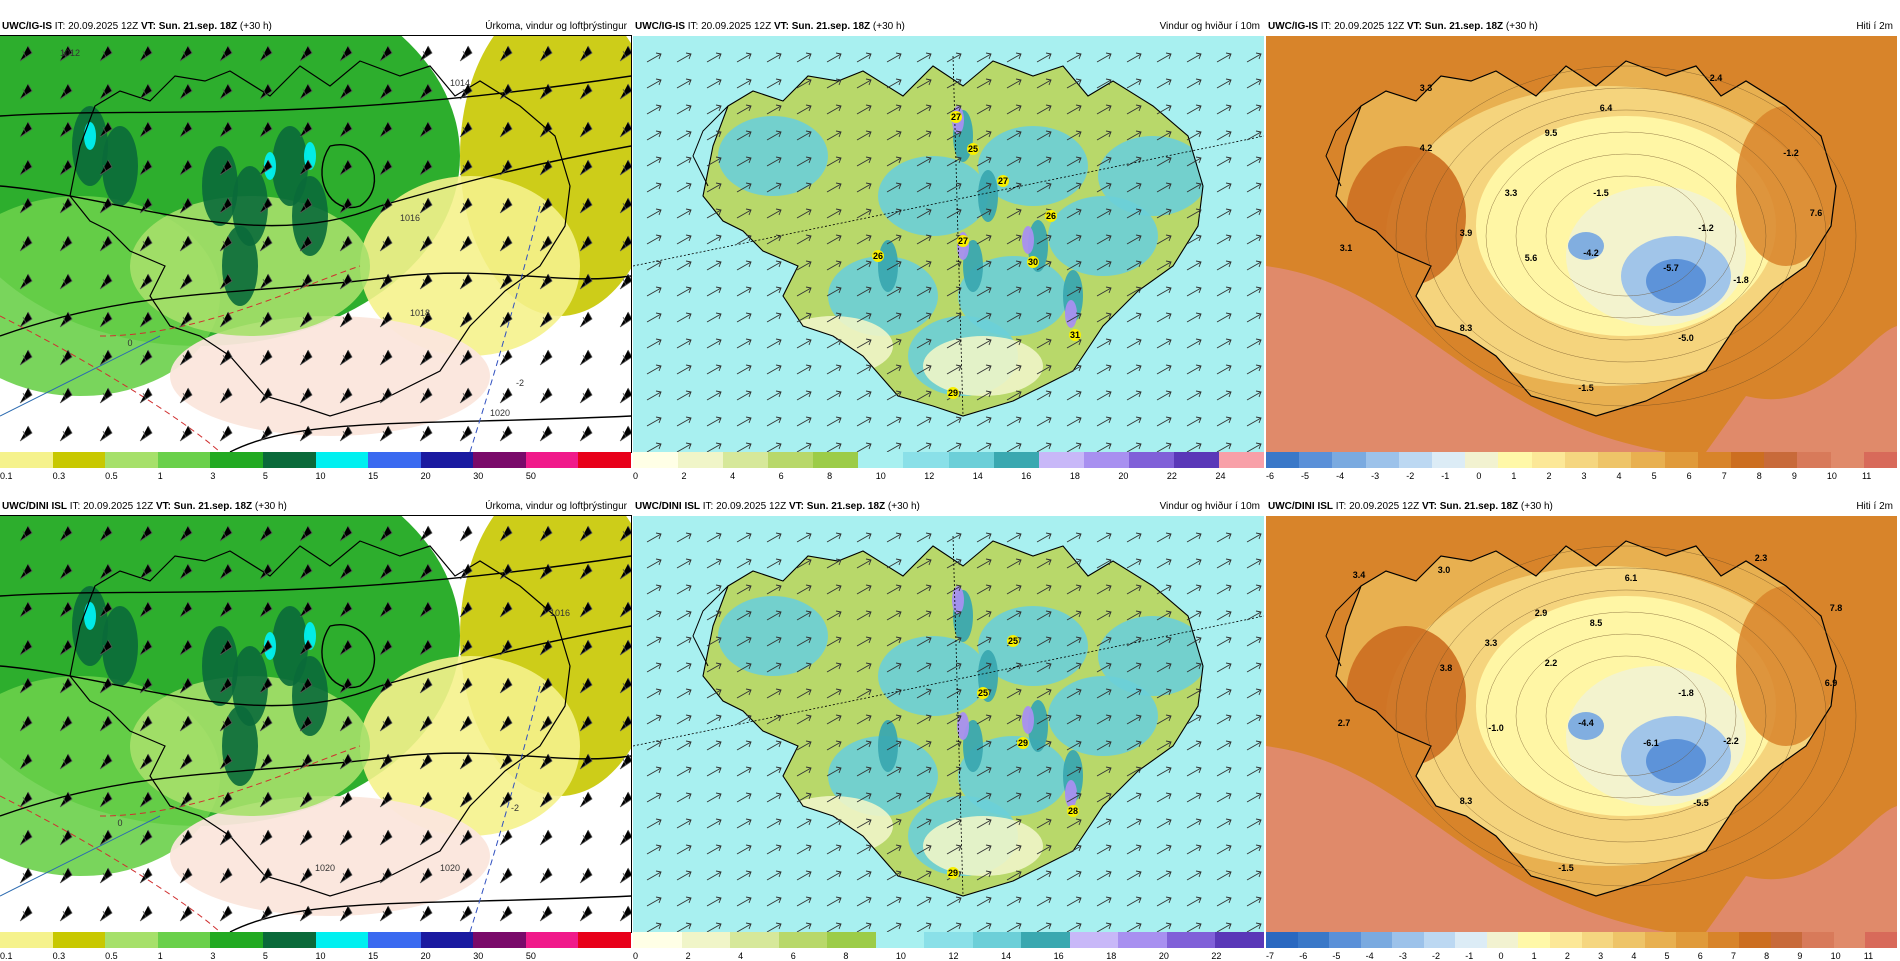 The height and width of the screenshot is (961, 1900). Describe the element at coordinates (450, 868) in the screenshot. I see `map-value-label: 1020` at that location.